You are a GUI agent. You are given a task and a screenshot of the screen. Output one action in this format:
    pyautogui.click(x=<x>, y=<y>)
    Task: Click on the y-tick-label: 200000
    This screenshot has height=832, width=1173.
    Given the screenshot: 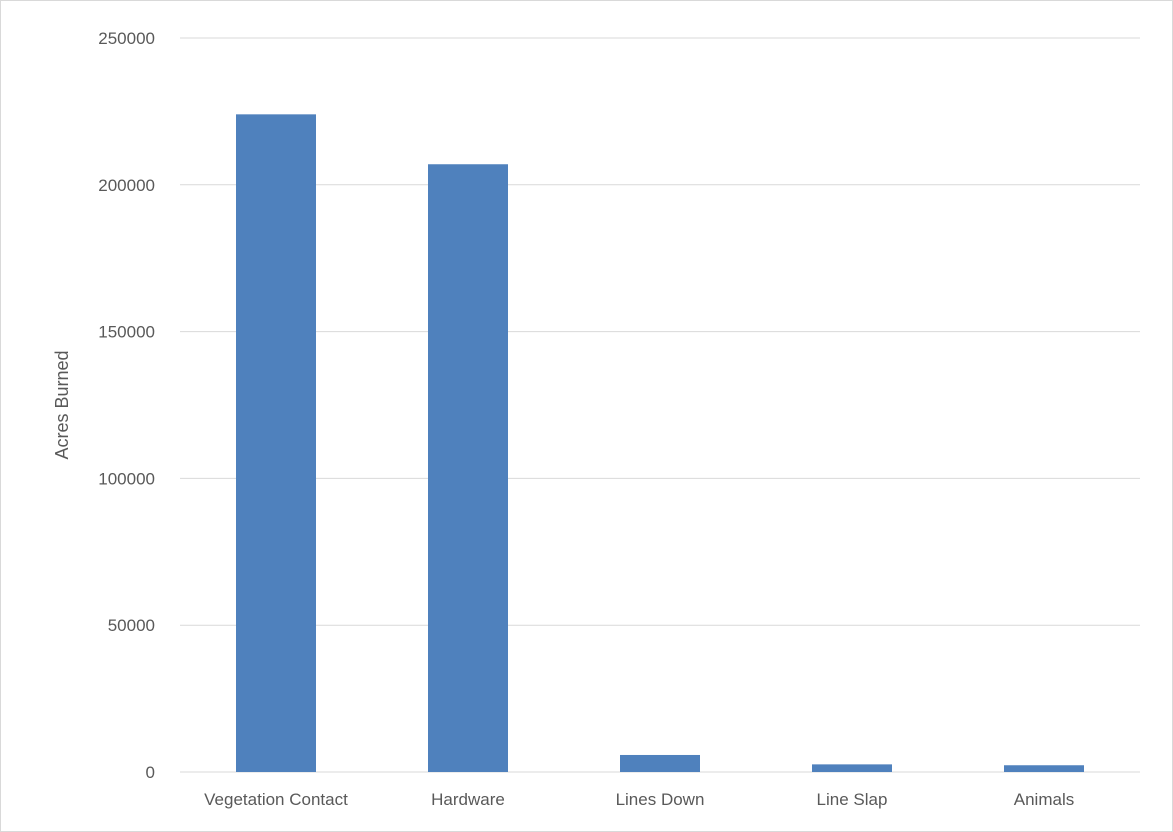 What is the action you would take?
    pyautogui.click(x=126, y=185)
    